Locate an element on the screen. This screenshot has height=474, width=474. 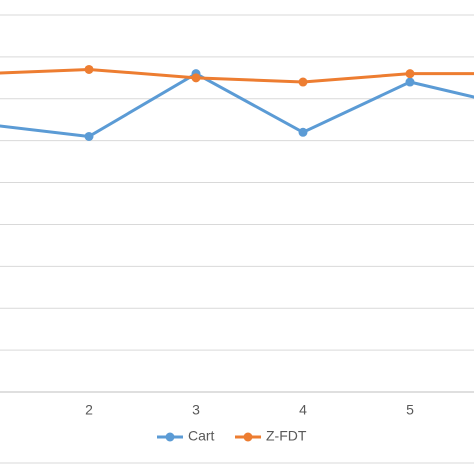
x-tick-label: 5 is located at coordinates (410, 410).